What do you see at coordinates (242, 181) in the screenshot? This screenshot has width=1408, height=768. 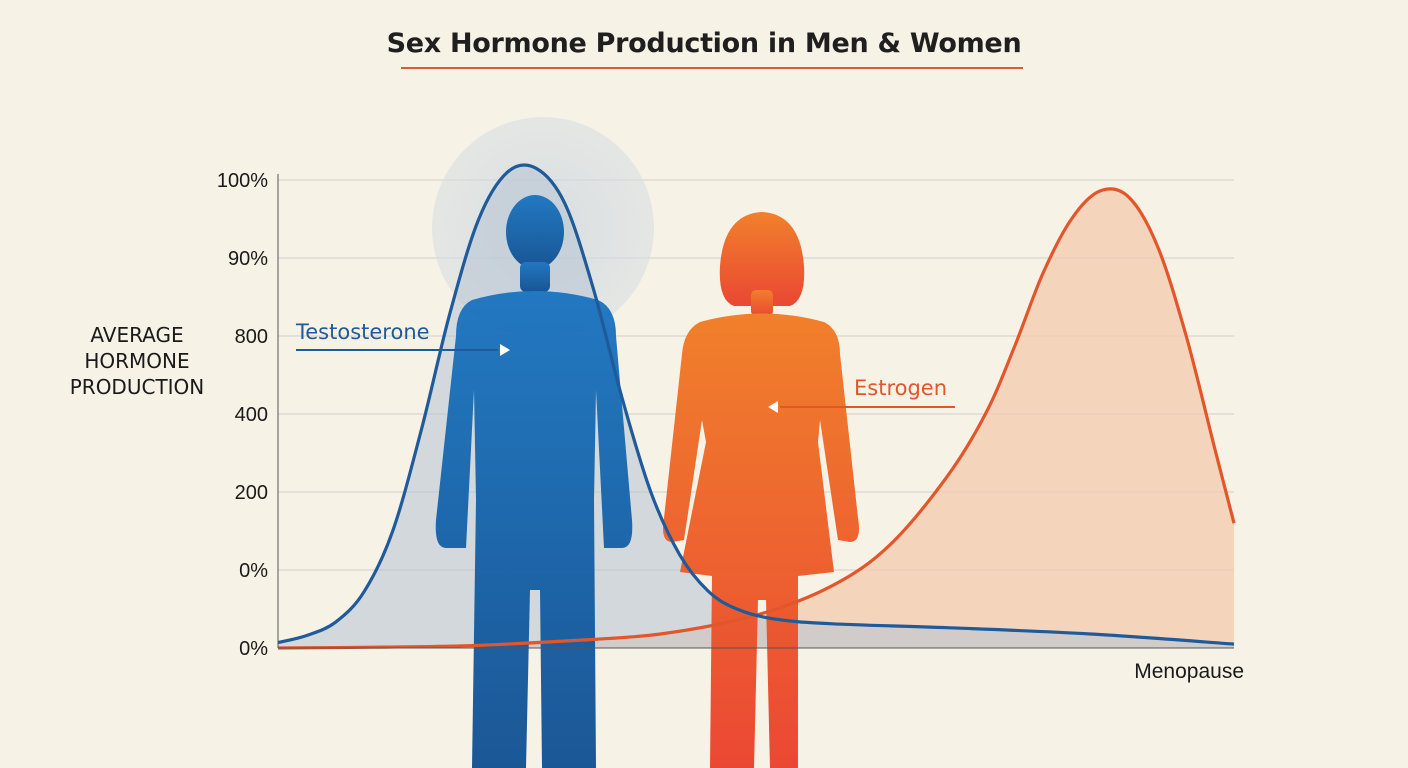 I see `y-tick-label: 100%` at bounding box center [242, 181].